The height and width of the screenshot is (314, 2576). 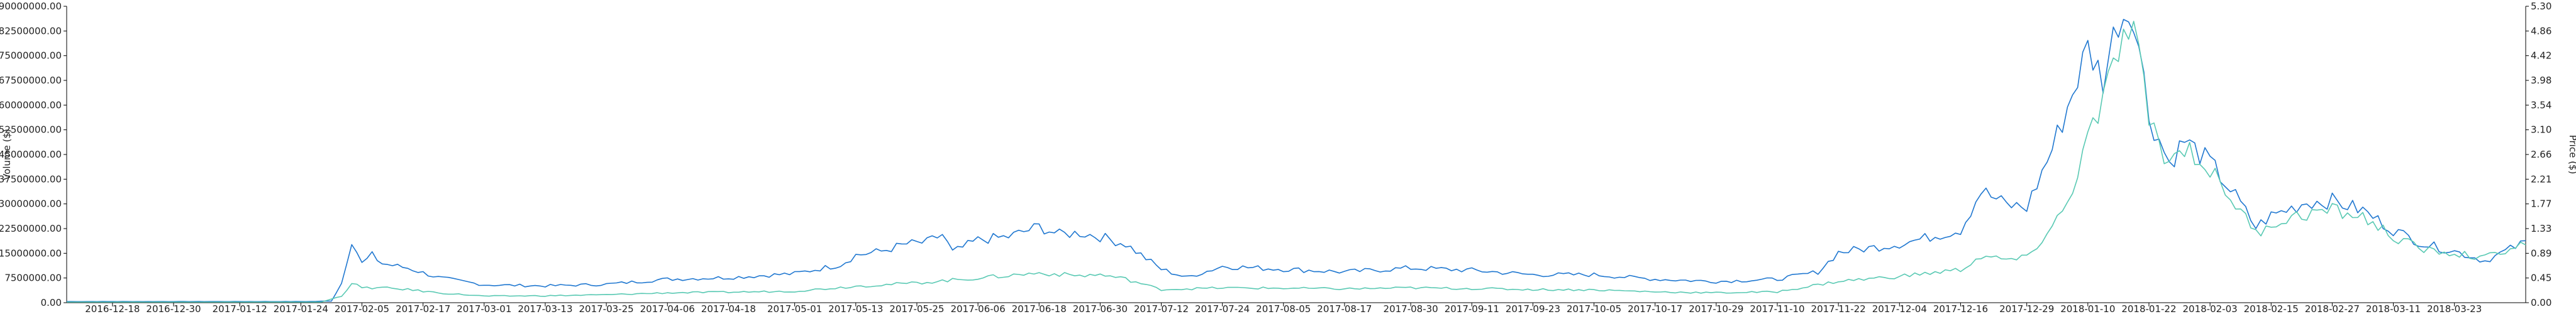 What do you see at coordinates (2026, 309) in the screenshot?
I see `x-tick-label: 2017-12-29` at bounding box center [2026, 309].